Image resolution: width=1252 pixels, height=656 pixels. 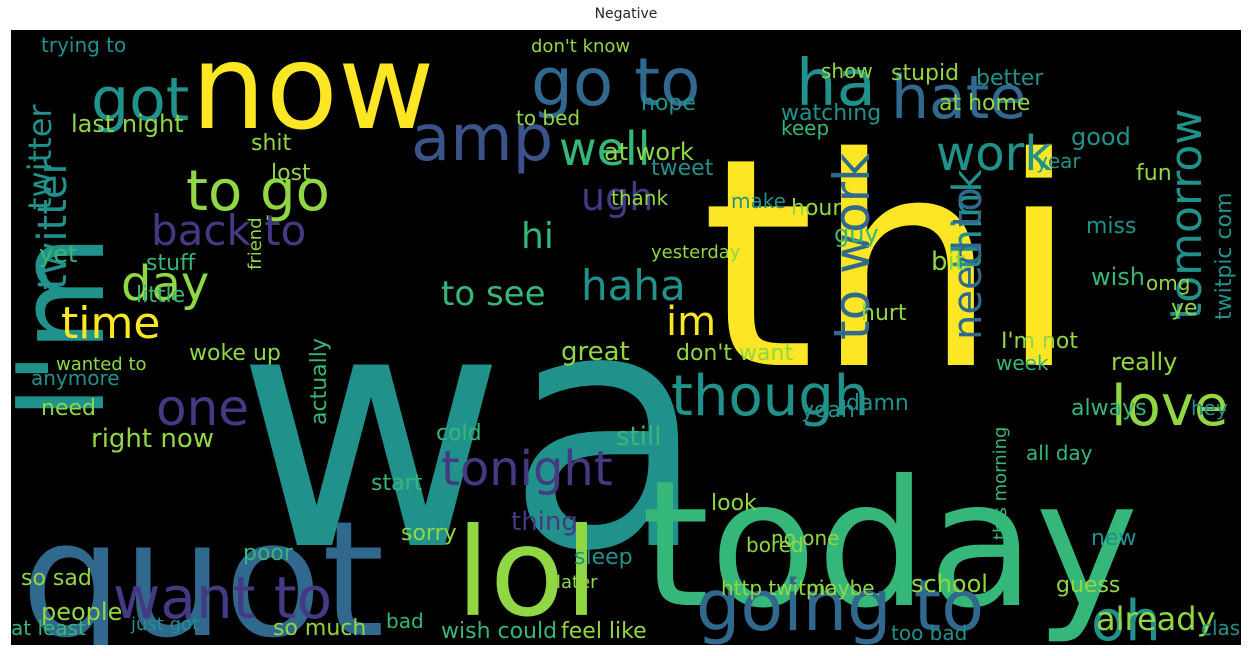 What do you see at coordinates (890, 544) in the screenshot?
I see `word-today: today` at bounding box center [890, 544].